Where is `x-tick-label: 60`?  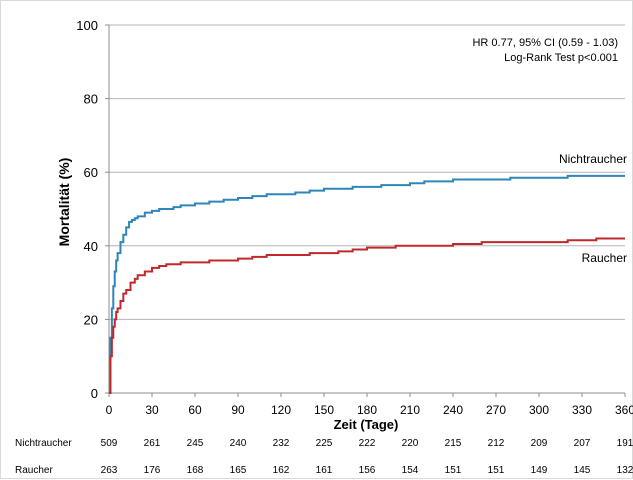
x-tick-label: 60 is located at coordinates (195, 410).